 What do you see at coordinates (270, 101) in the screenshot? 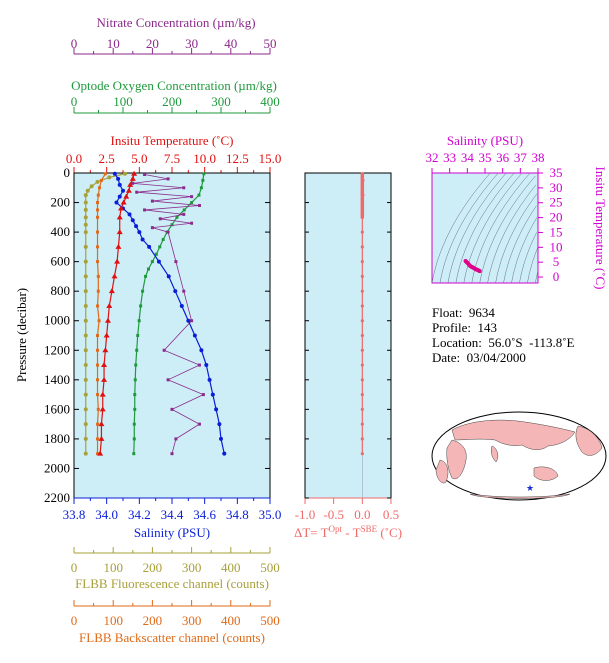
I see `oxygen-tick-label: 400` at bounding box center [270, 101].